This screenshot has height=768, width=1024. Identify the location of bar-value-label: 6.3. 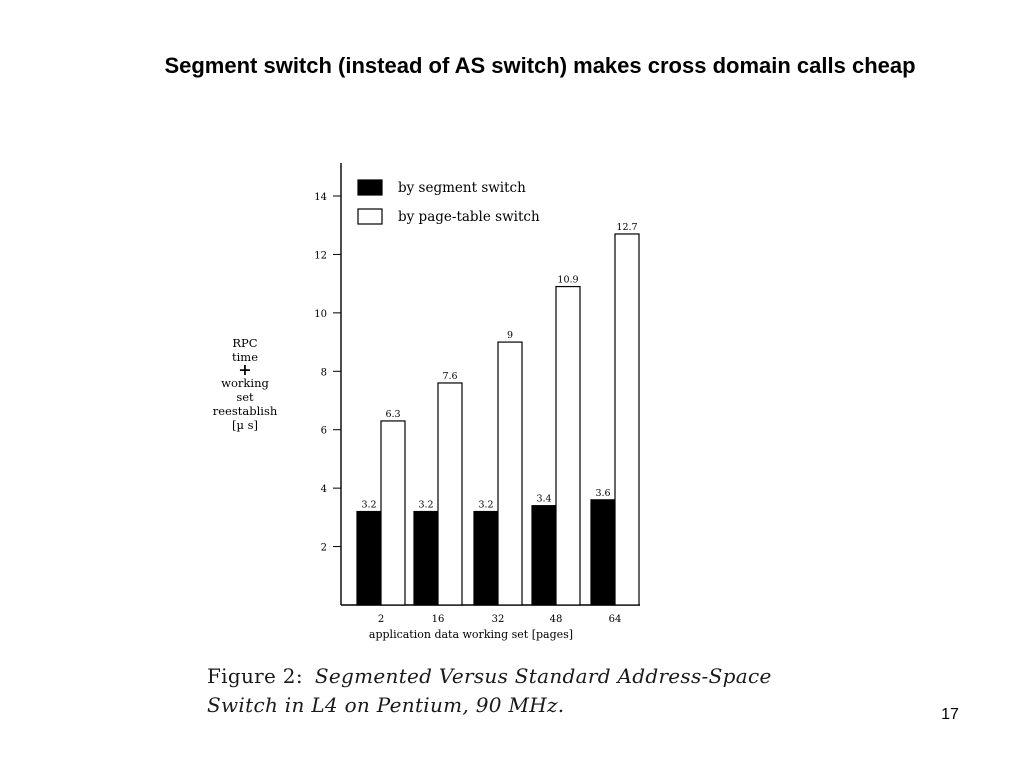
(392, 414).